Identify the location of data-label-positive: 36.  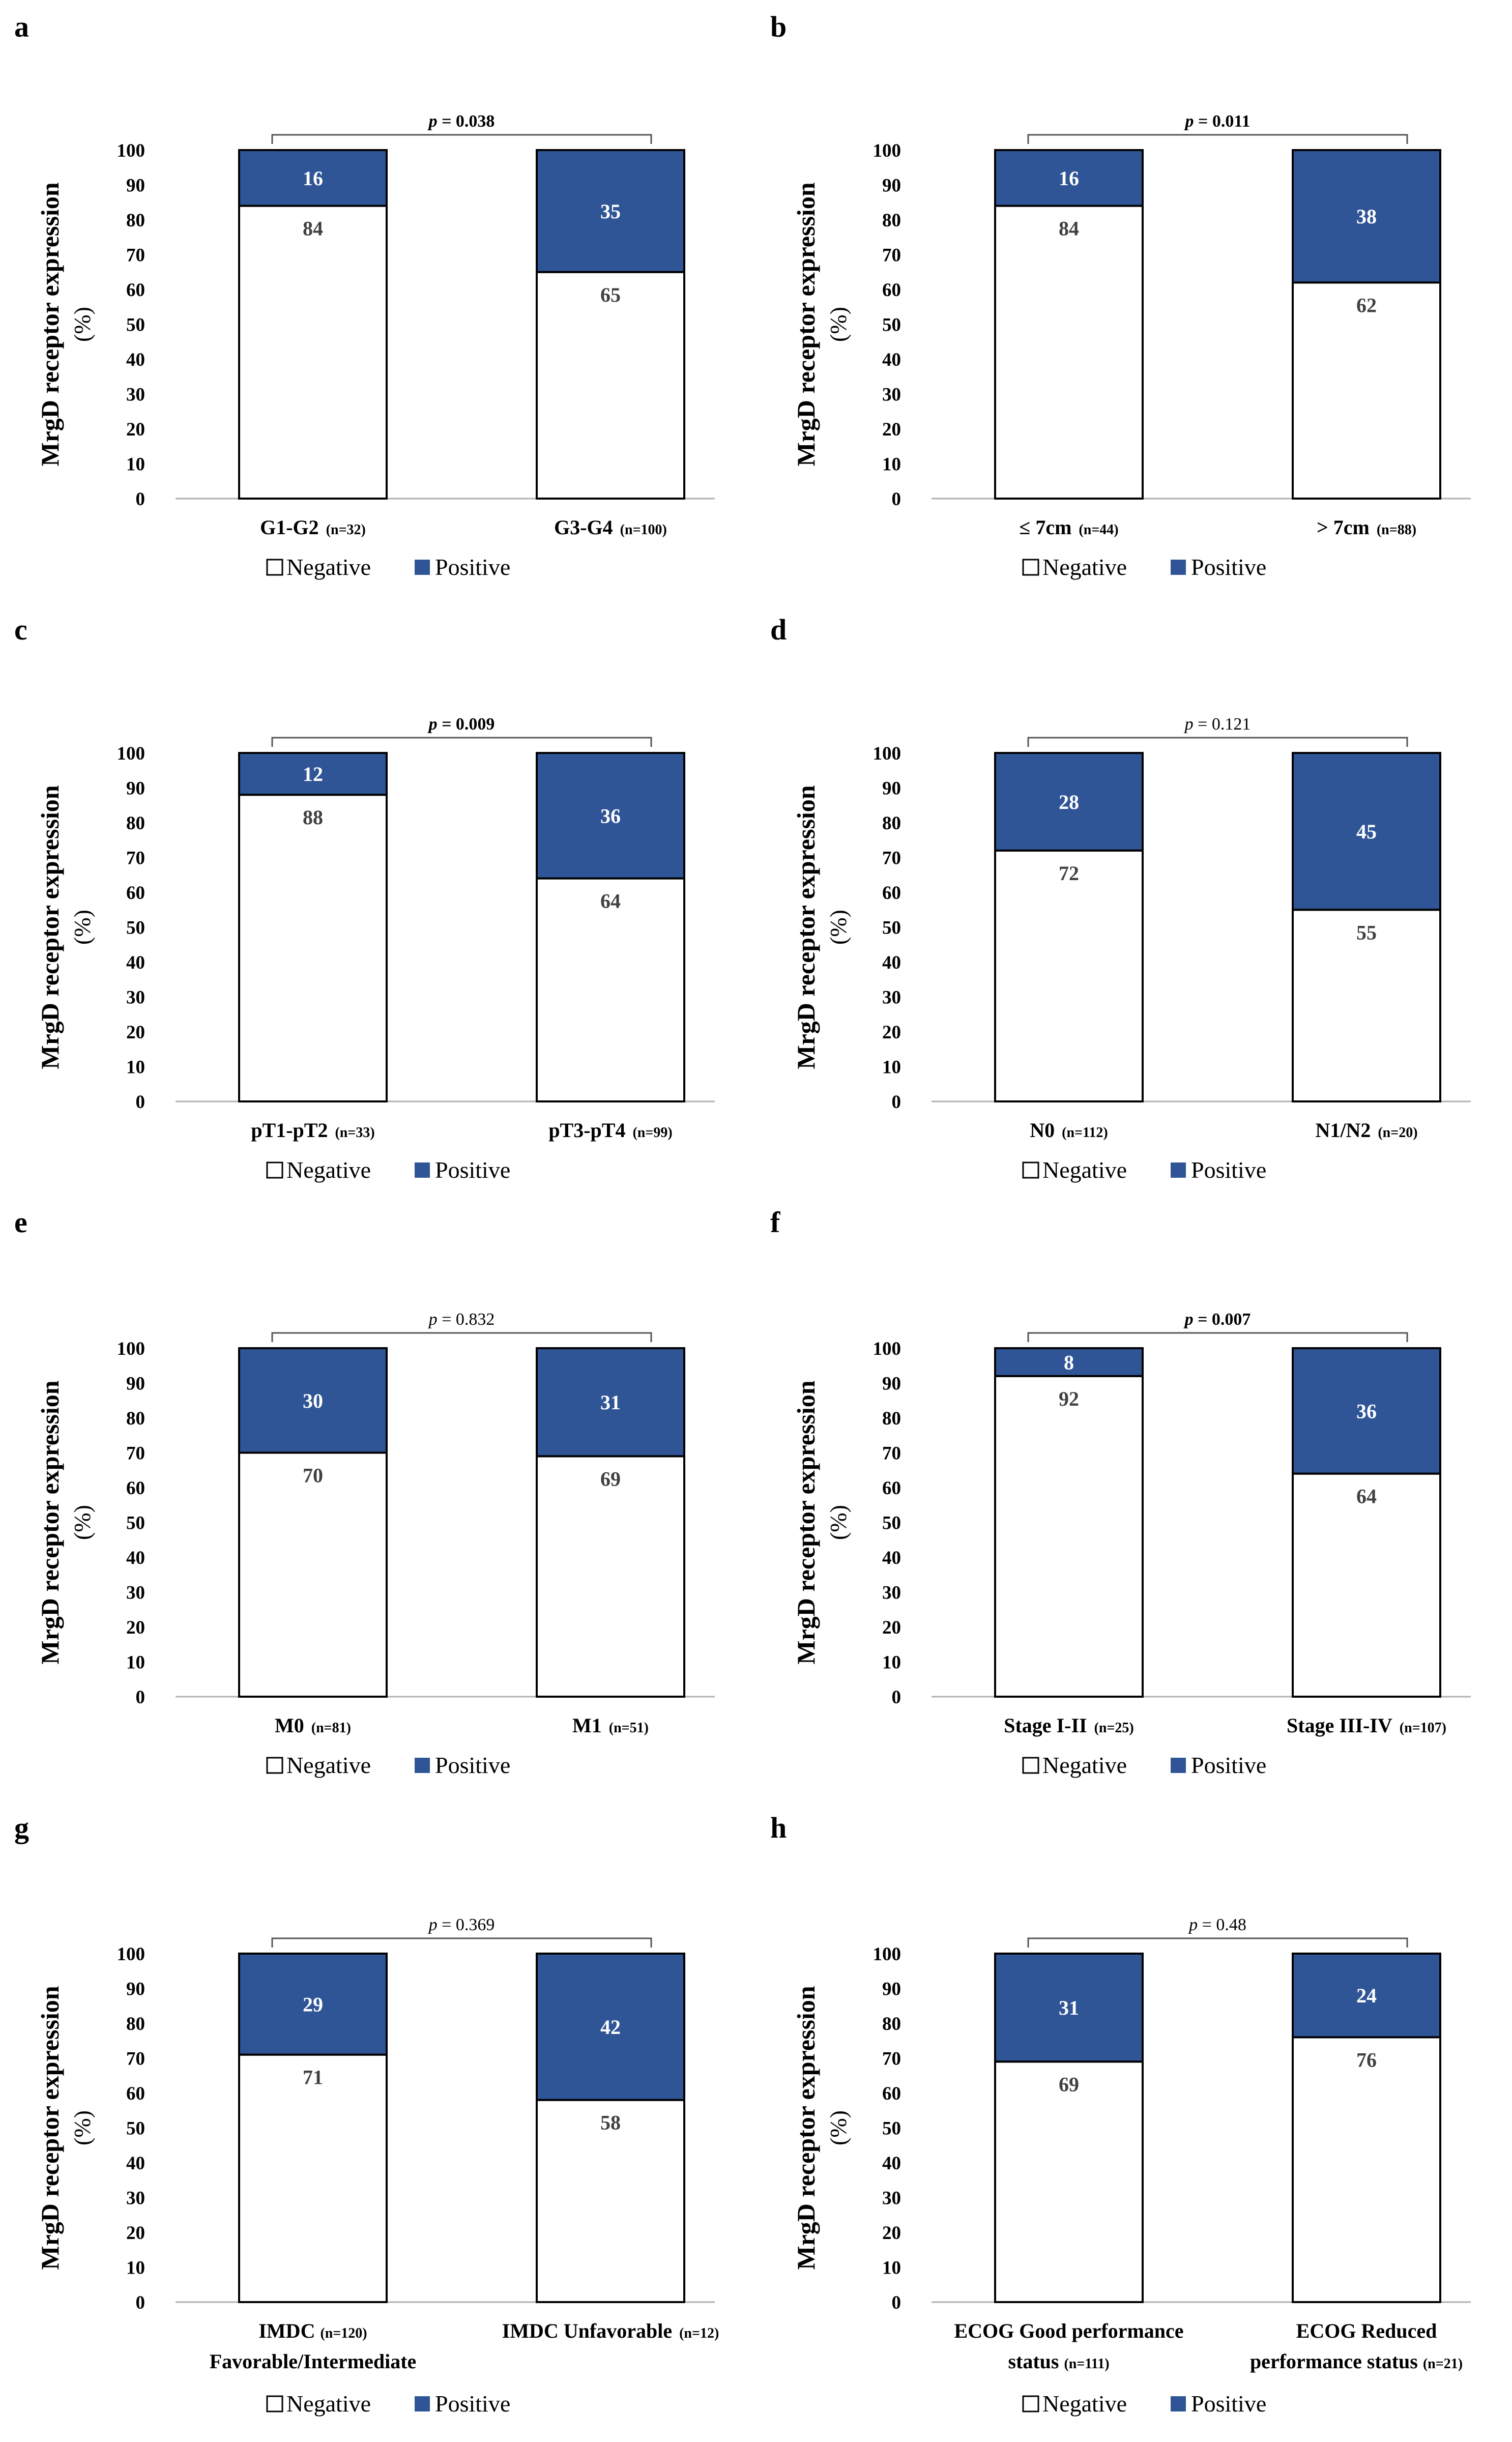
(1366, 1411).